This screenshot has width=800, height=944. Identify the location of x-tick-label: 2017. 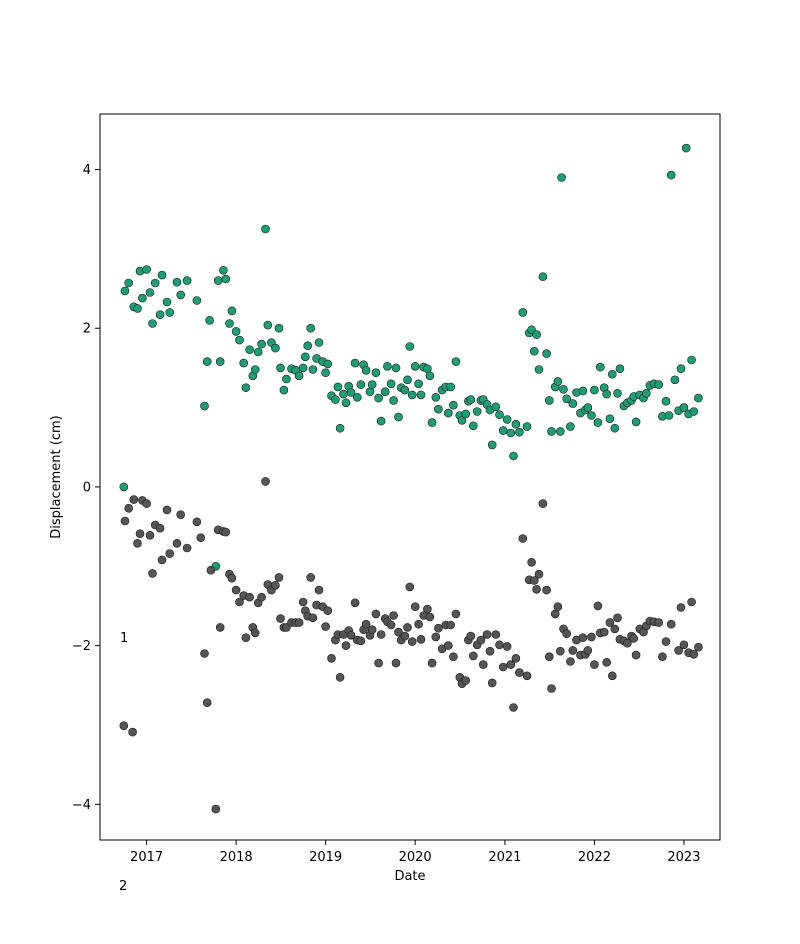
(146, 857).